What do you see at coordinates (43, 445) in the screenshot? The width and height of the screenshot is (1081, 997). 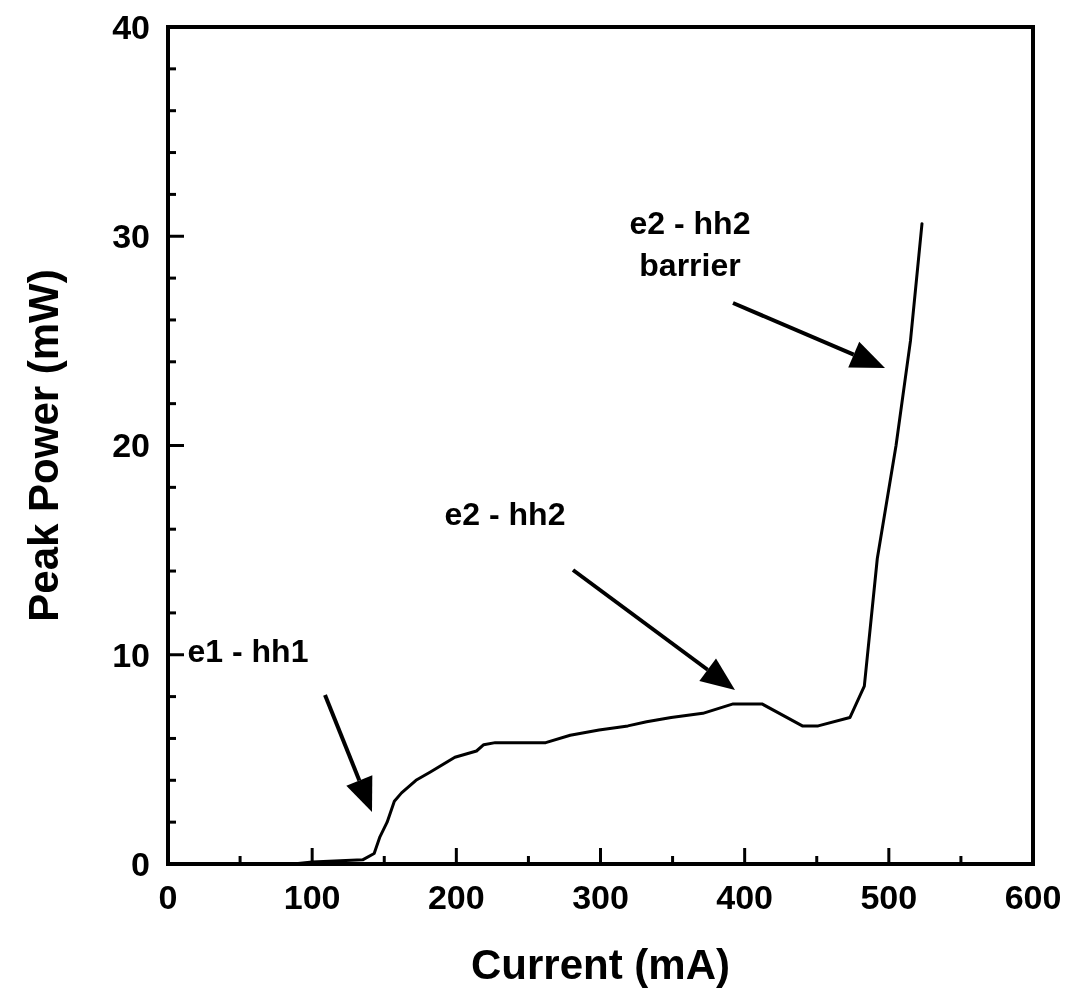 I see `y-axis-title: Peak Power (mW)` at bounding box center [43, 445].